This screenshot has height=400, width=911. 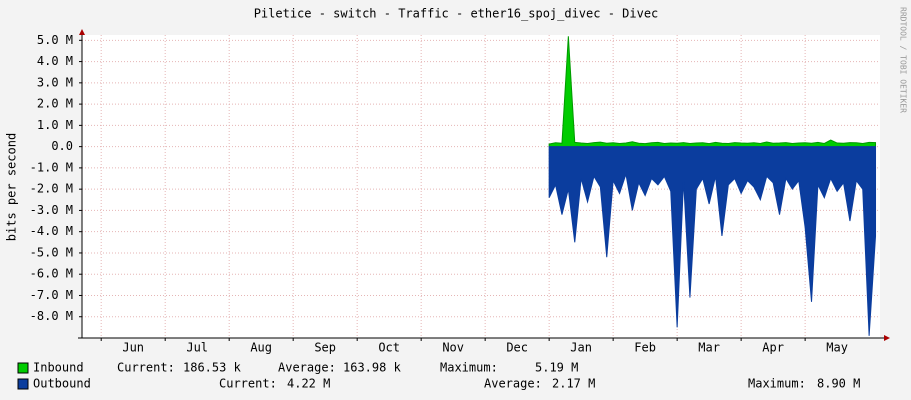 I want to click on watermark: RRDTOOL / TOBI OETIKER, so click(x=903, y=60).